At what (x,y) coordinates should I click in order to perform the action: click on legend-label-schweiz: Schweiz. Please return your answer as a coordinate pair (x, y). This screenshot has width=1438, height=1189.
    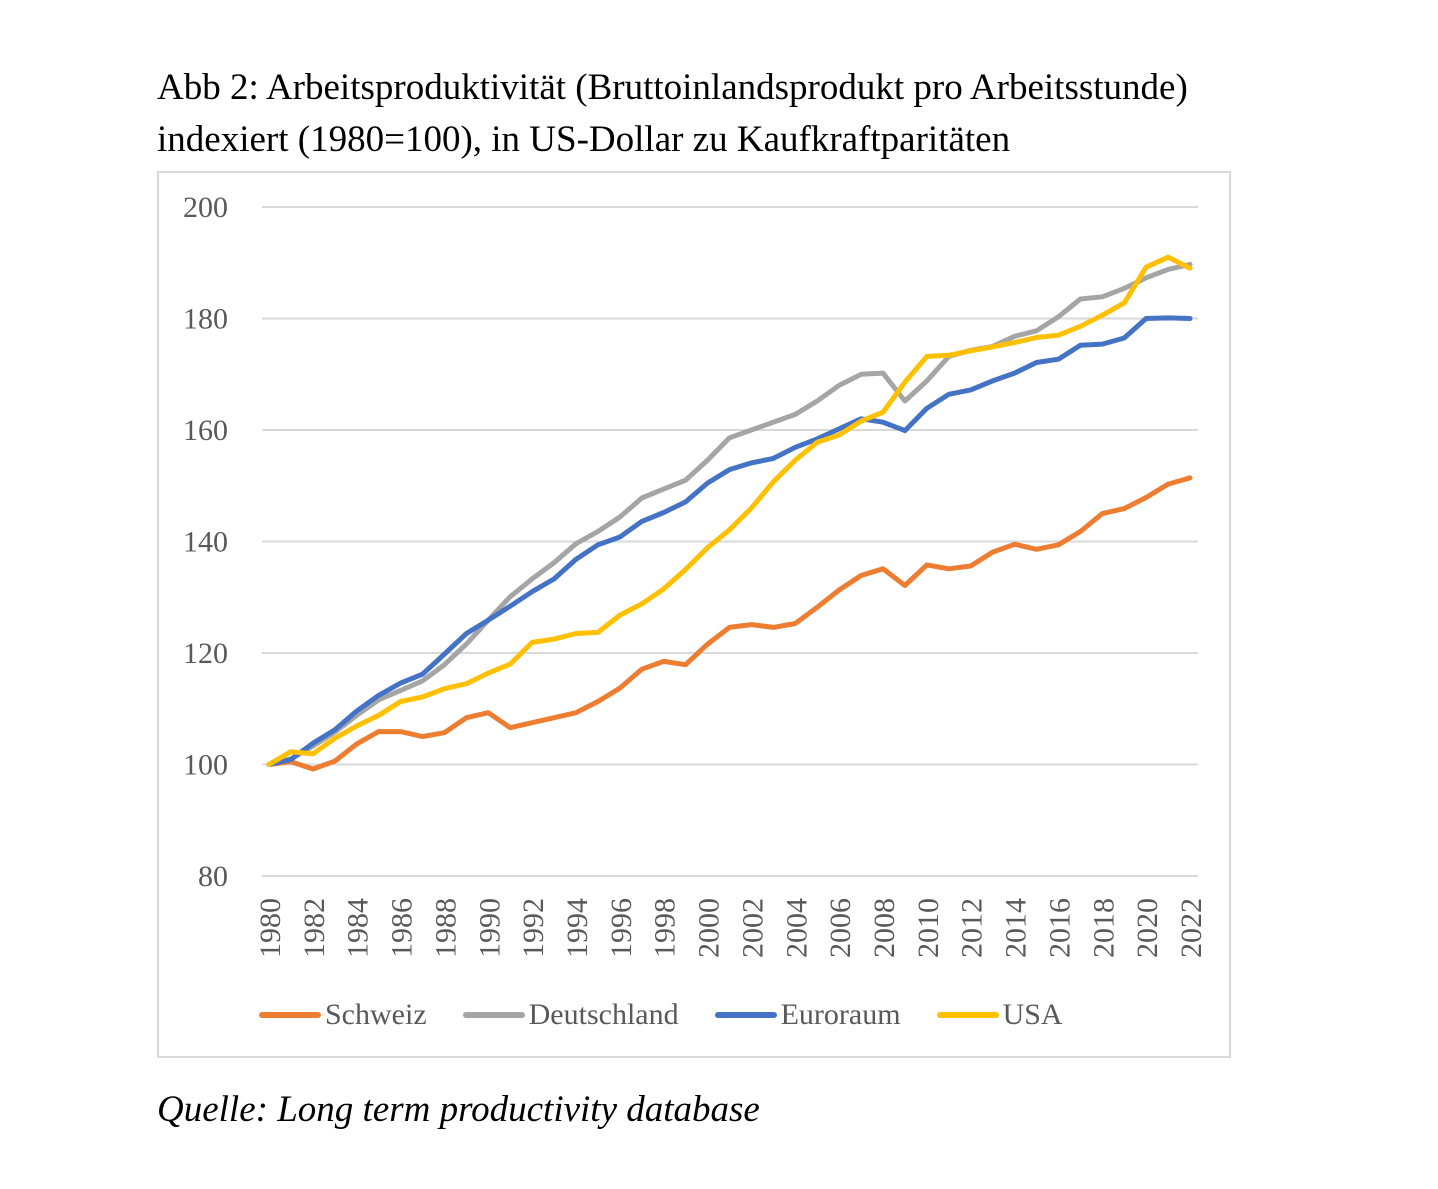
    Looking at the image, I should click on (376, 1014).